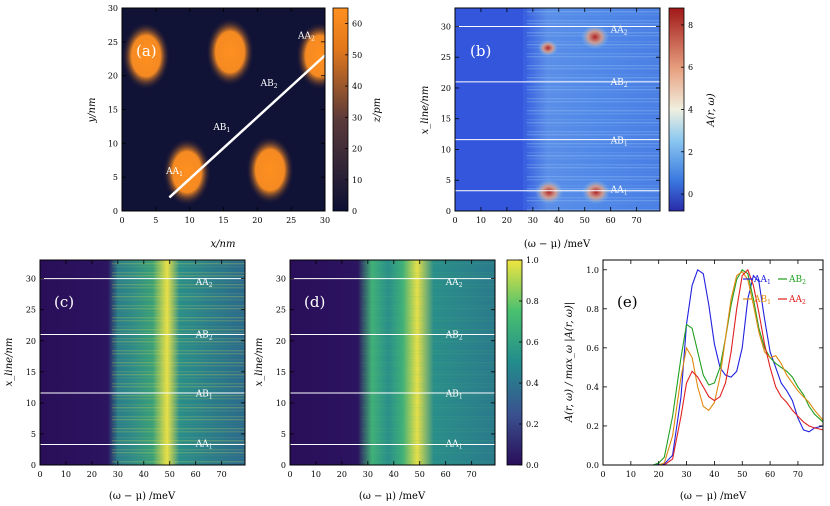 The height and width of the screenshot is (506, 830). I want to click on panel-e-background, so click(713, 362).